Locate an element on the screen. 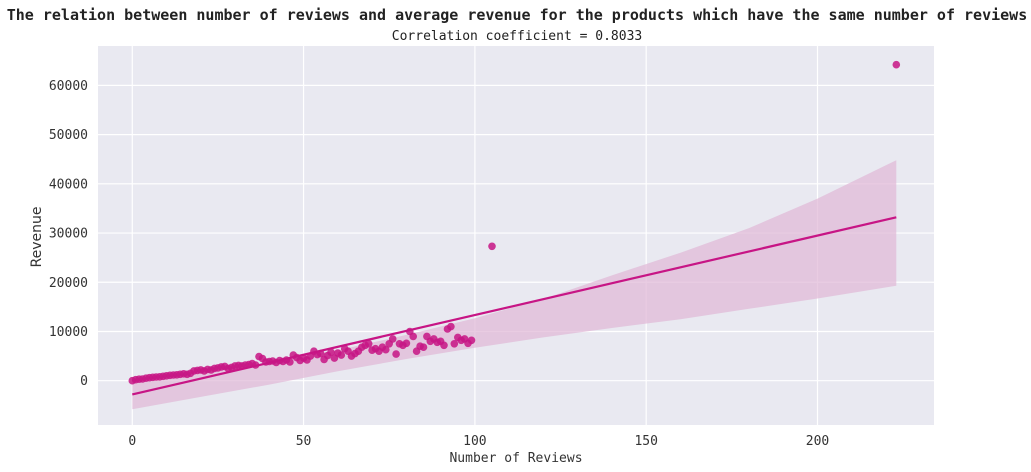 The image size is (1031, 472). y-tick-label: 10000 is located at coordinates (68, 332).